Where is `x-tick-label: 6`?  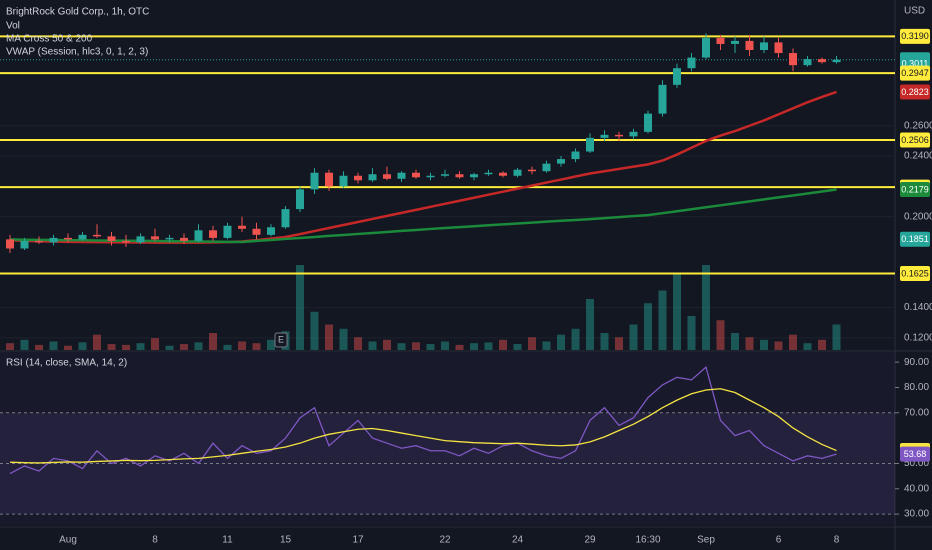 x-tick-label: 6 is located at coordinates (779, 540).